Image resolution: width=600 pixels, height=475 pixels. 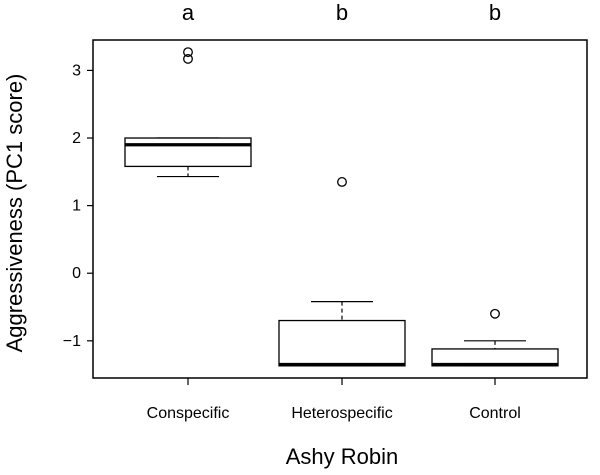 I want to click on y-axis: −1 0 1 2 3, so click(x=78, y=206).